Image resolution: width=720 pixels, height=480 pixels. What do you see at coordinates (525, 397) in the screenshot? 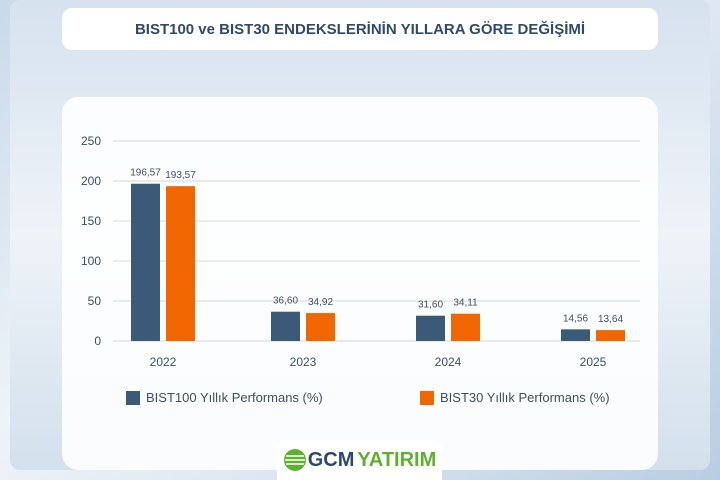
I see `legend-label-bist30: BIST30 Yıllık Performans (%)` at bounding box center [525, 397].